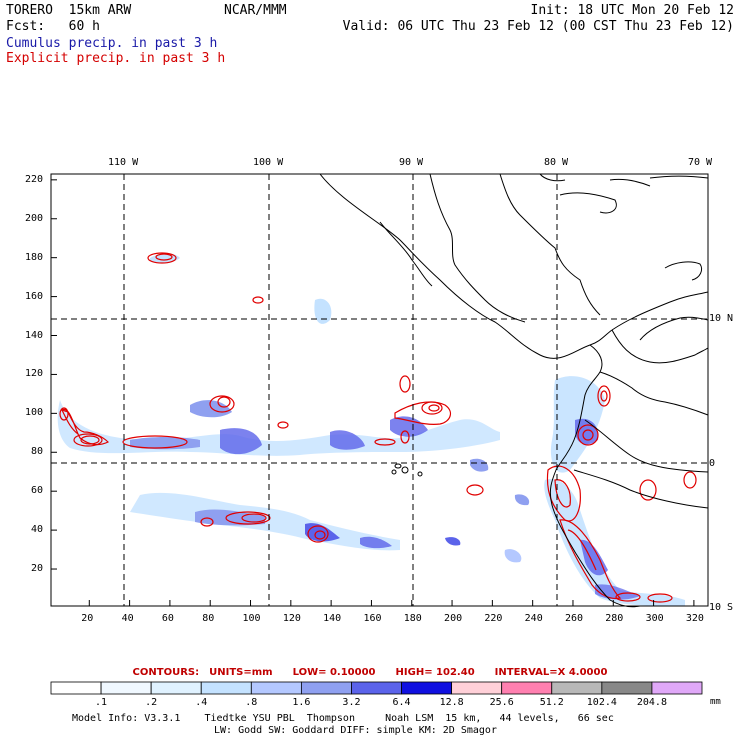 Image resolution: width=740 pixels, height=740 pixels. What do you see at coordinates (334, 672) in the screenshot?
I see `contour-low: LOW= 0.10000` at bounding box center [334, 672].